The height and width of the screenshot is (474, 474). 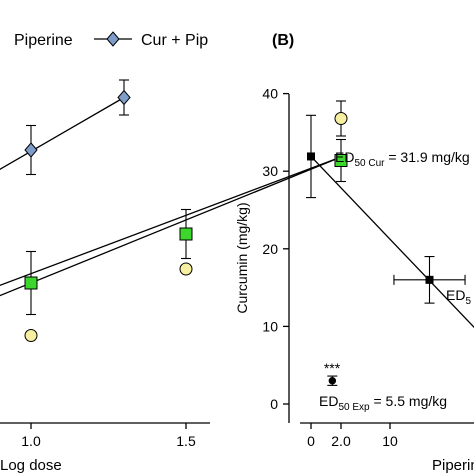 What do you see at coordinates (402, 159) in the screenshot?
I see `annotation-ed50-cur: ED50 Cur = 31.9 mg/kg` at bounding box center [402, 159].